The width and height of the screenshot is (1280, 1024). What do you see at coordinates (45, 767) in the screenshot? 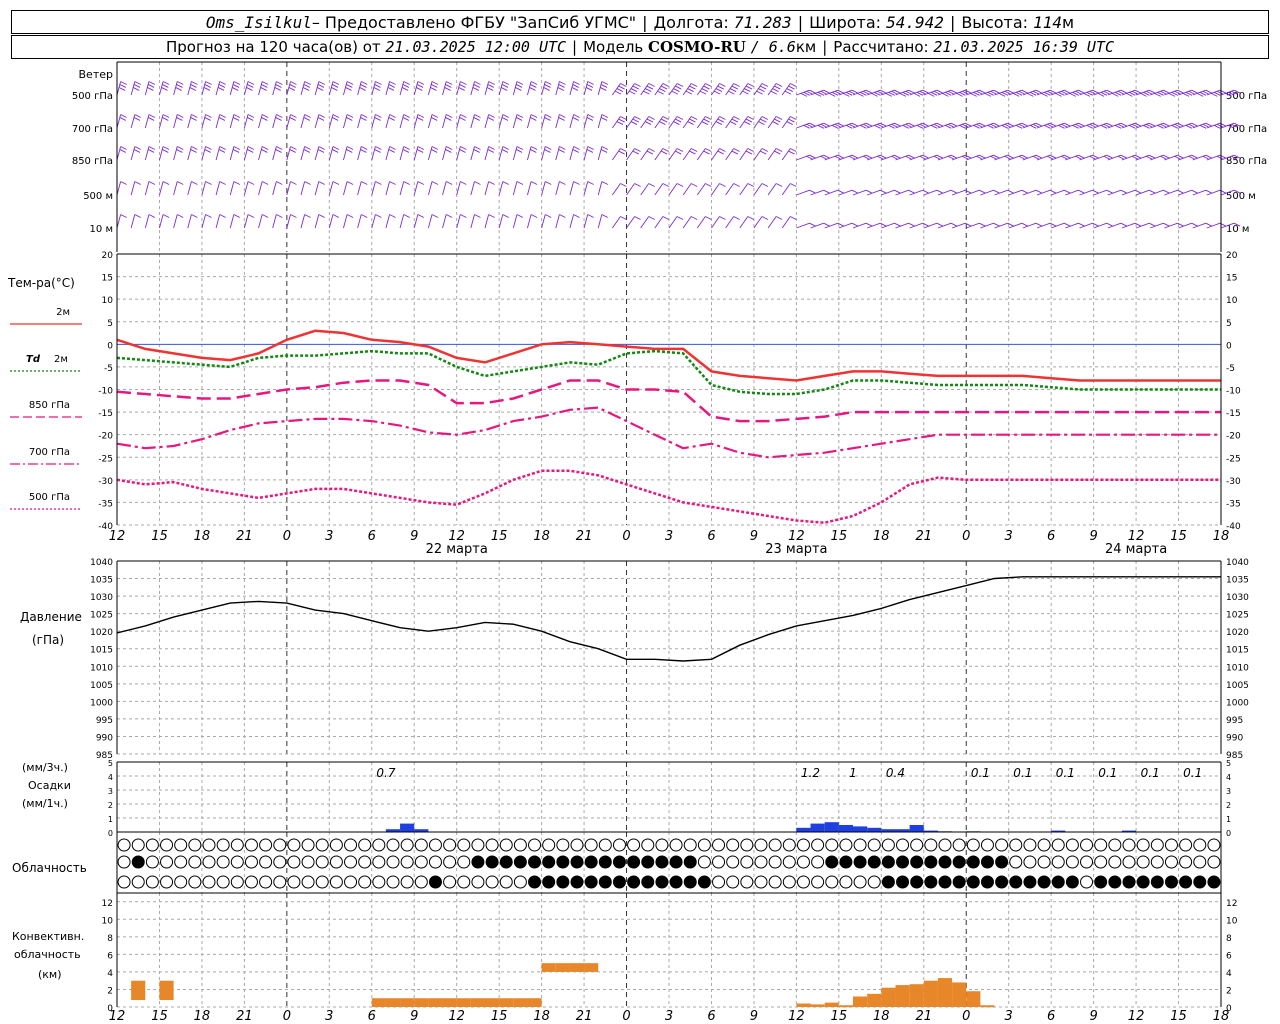
I see `precip-unit-3h: (мм/3ч.)` at bounding box center [45, 767].